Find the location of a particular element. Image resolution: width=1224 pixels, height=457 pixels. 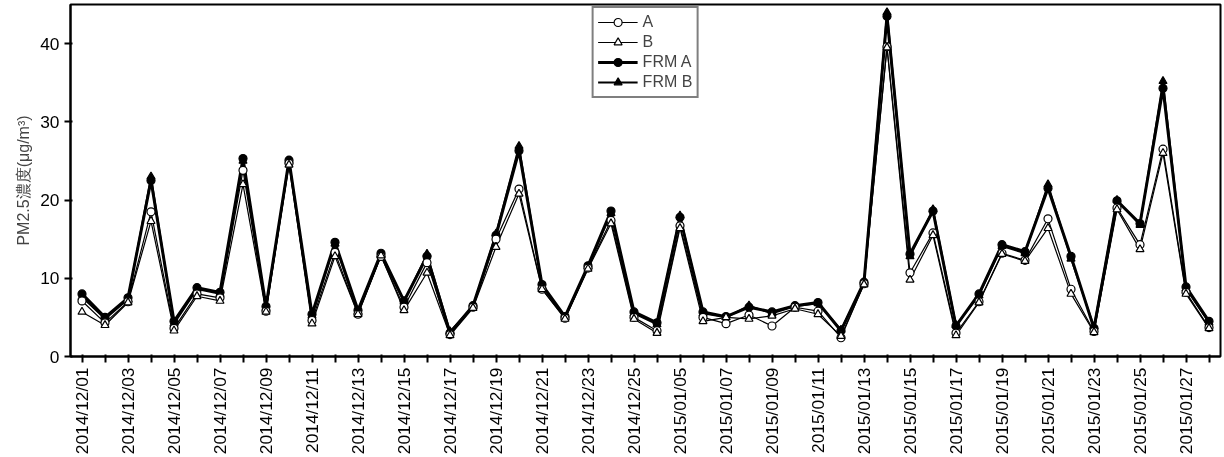

x-tick-label: 2014/12/11 is located at coordinates (312, 410).